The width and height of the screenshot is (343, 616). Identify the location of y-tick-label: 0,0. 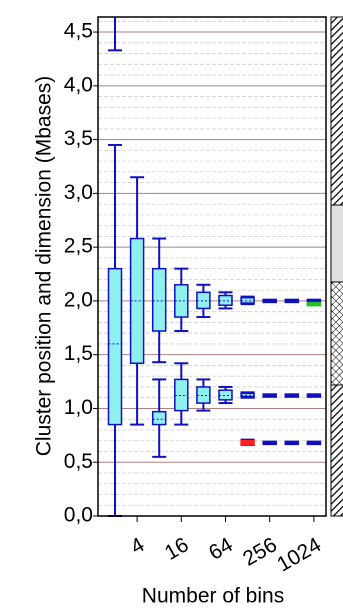
(78, 515).